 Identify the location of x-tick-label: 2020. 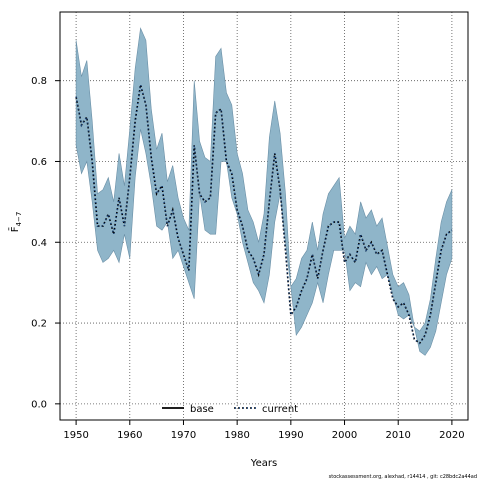
(451, 435).